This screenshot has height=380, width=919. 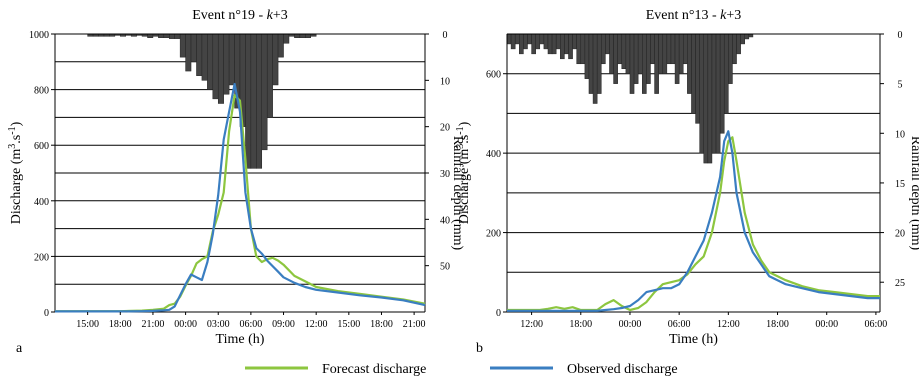 I want to click on chart-a-x-tick-label: 06:00, so click(x=250, y=324).